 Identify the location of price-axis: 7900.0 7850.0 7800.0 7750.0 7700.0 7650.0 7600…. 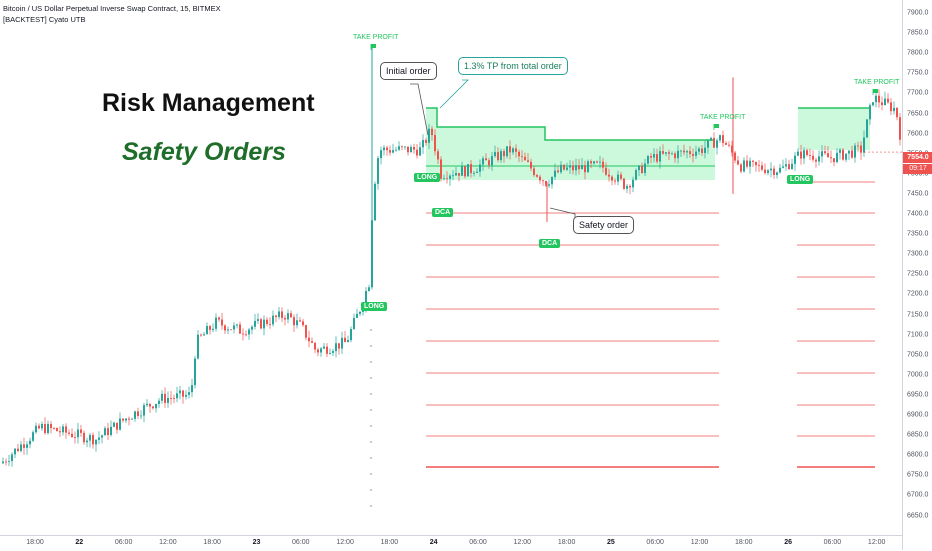
(917, 275).